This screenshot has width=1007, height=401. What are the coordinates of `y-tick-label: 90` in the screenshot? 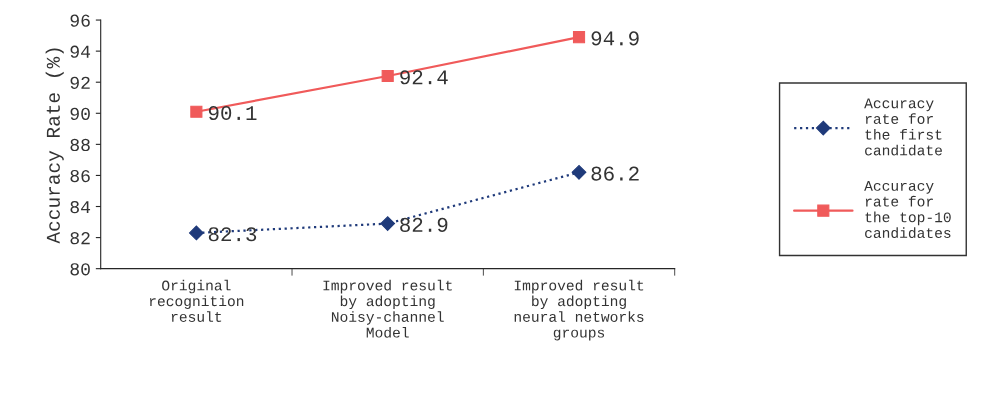 It's located at (80, 113).